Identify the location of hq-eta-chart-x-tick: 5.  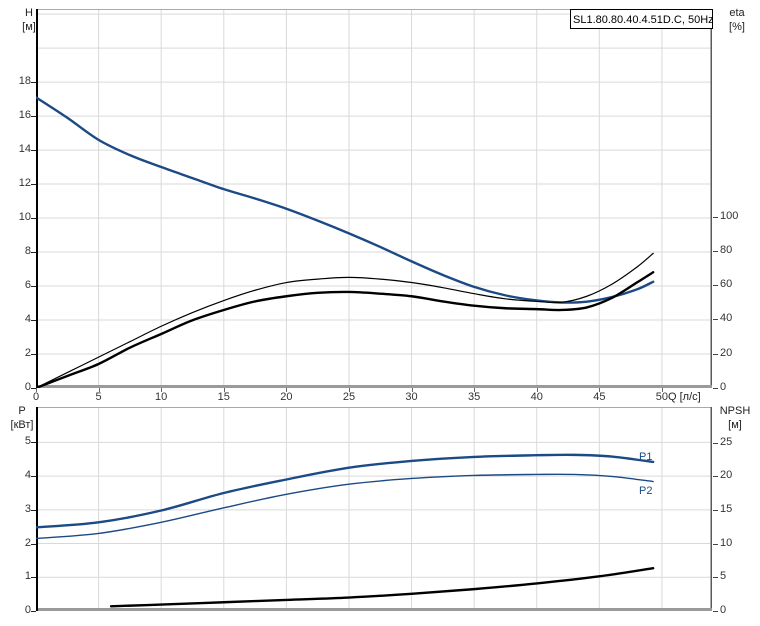
(98, 397).